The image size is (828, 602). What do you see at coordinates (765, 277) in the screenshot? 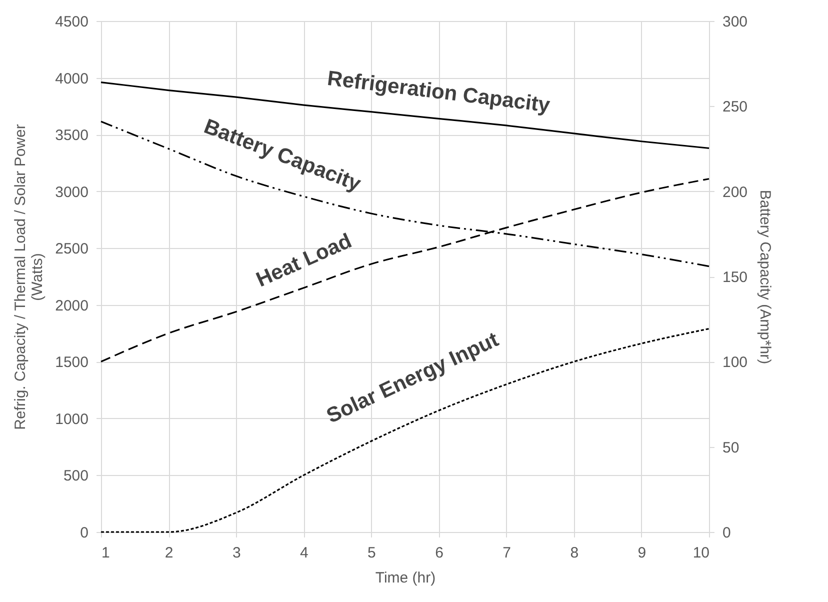
I see `y2-axis-title: Battery Capacity (Amp*hr)` at bounding box center [765, 277].